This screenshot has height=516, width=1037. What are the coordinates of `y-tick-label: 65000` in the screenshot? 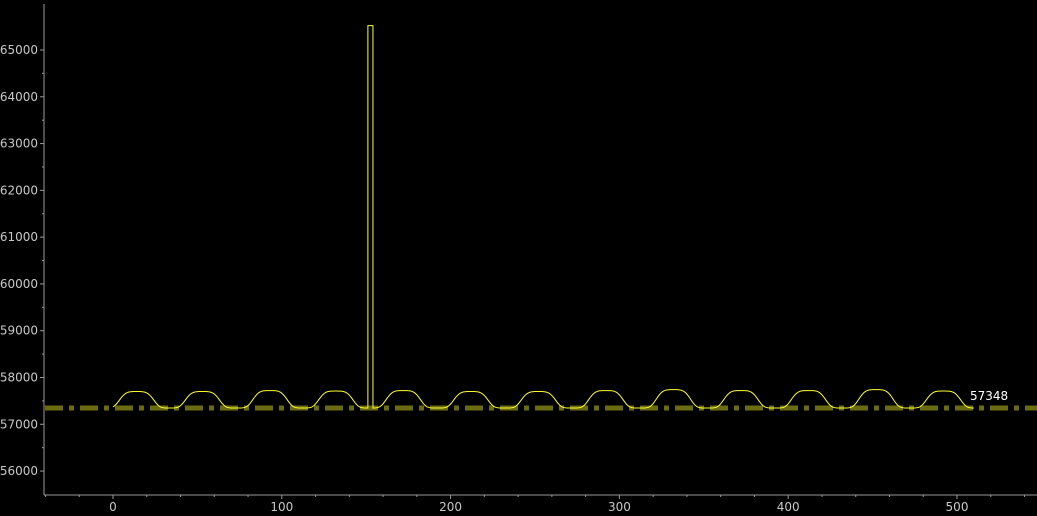 It's located at (19, 50).